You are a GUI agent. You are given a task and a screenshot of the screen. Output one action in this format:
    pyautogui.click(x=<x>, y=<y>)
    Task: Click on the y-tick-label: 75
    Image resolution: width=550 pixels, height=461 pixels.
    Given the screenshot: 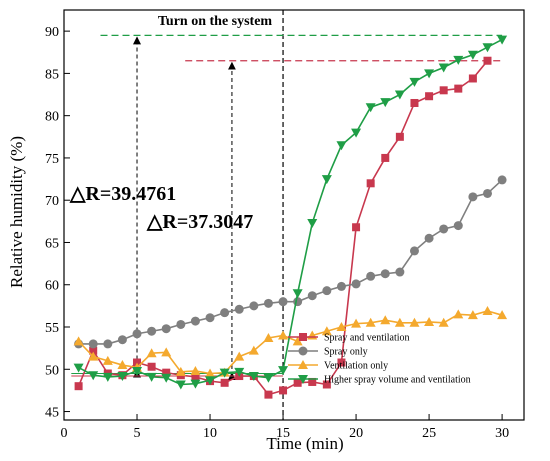 What is the action you would take?
    pyautogui.click(x=52, y=159)
    